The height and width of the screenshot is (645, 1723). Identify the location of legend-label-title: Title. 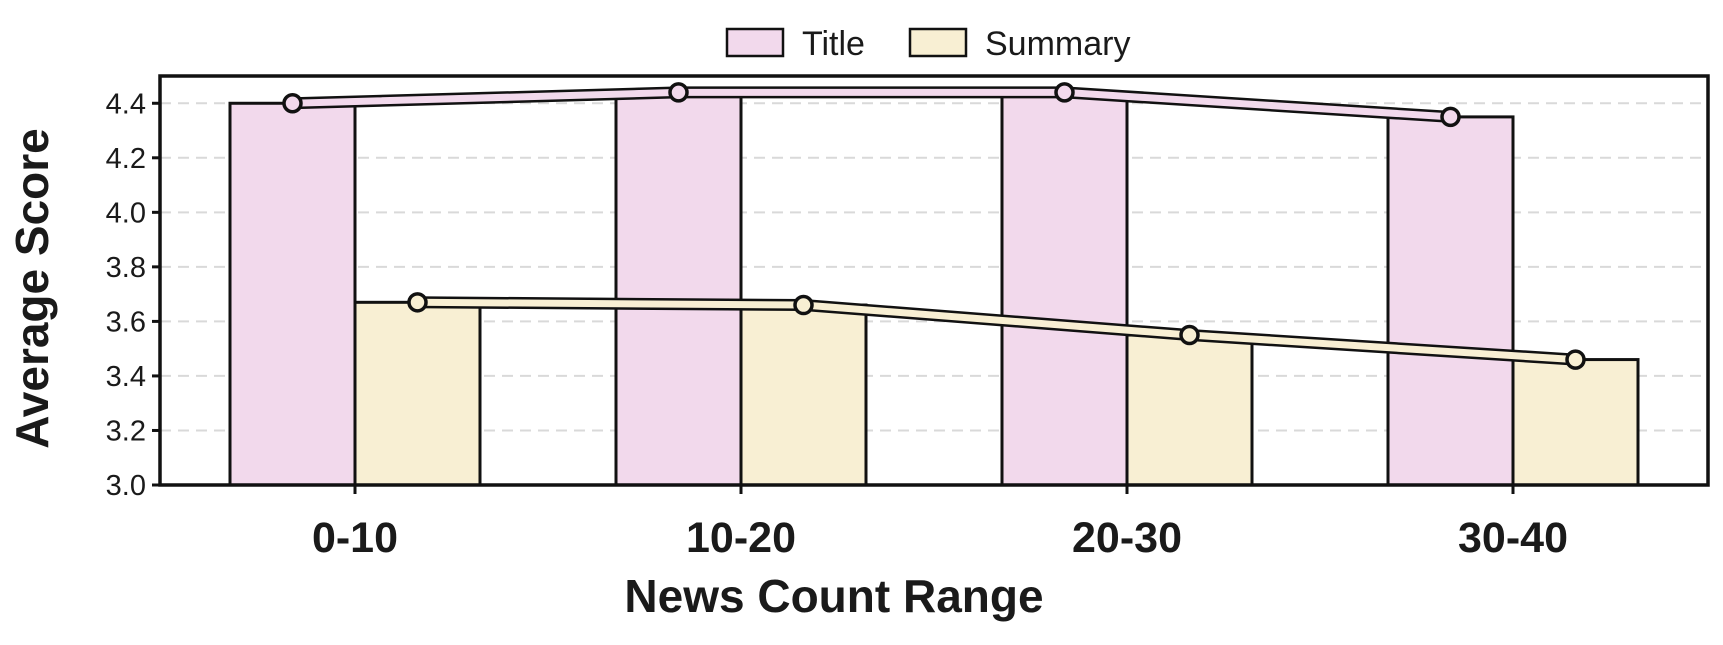
(833, 44).